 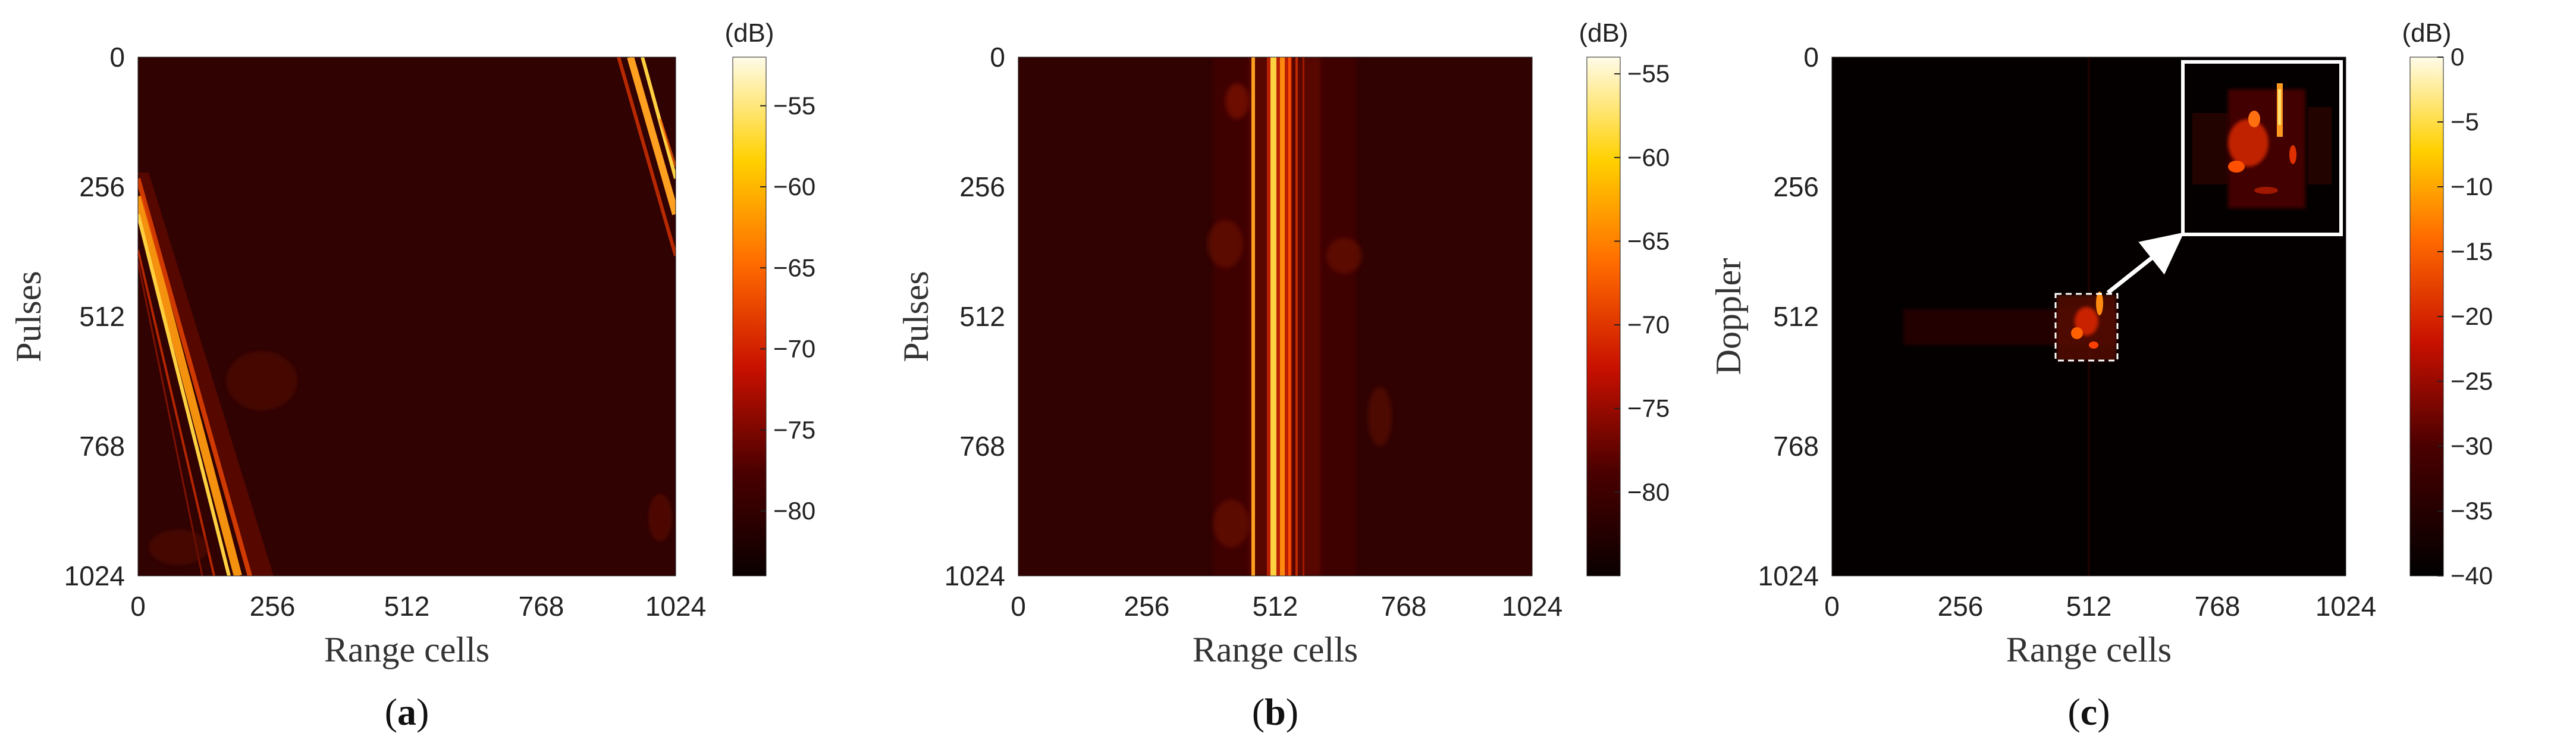 I want to click on heatmap-a, so click(x=407, y=316).